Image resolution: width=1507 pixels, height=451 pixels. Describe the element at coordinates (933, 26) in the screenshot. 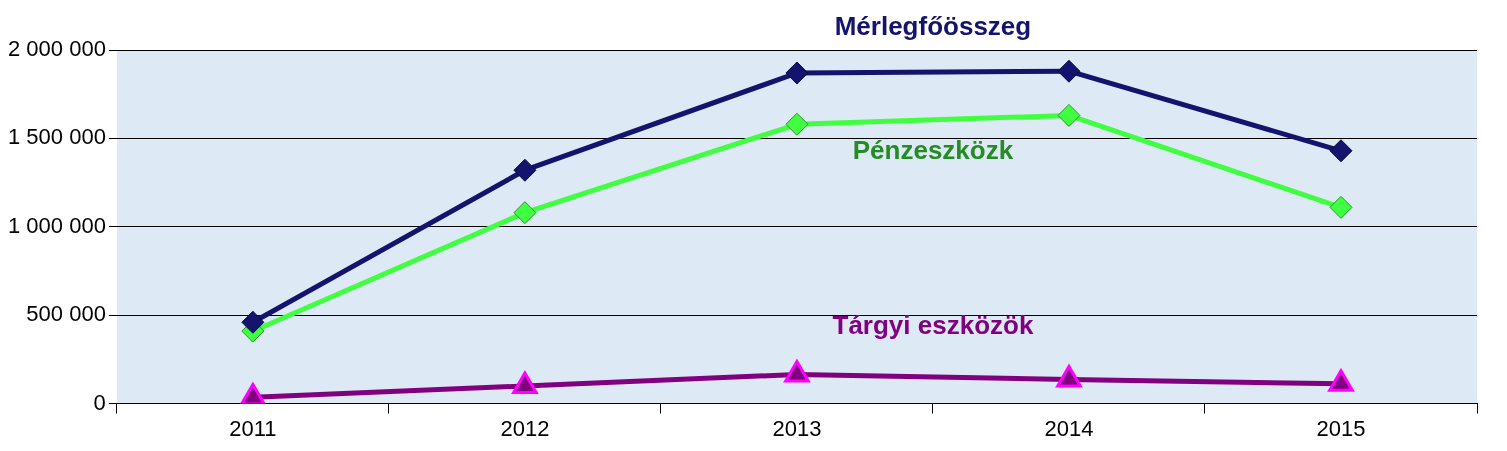

I see `series-label: Mérlegfőösszeg` at that location.